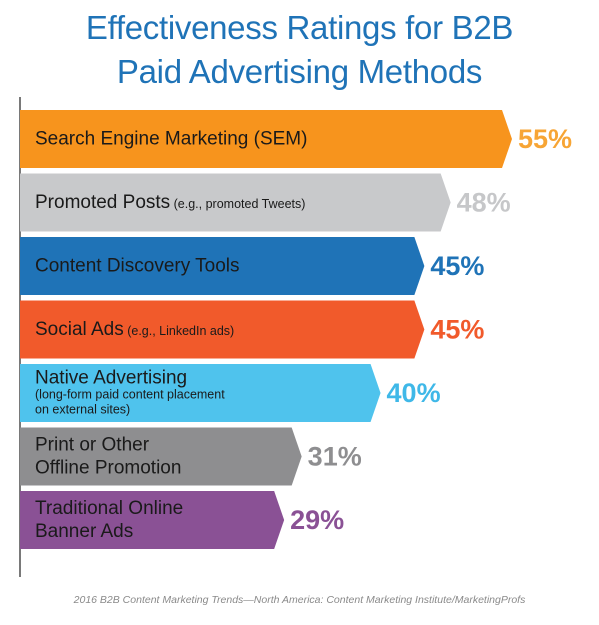 This screenshot has width=599, height=625. I want to click on value-label: 31%, so click(335, 457).